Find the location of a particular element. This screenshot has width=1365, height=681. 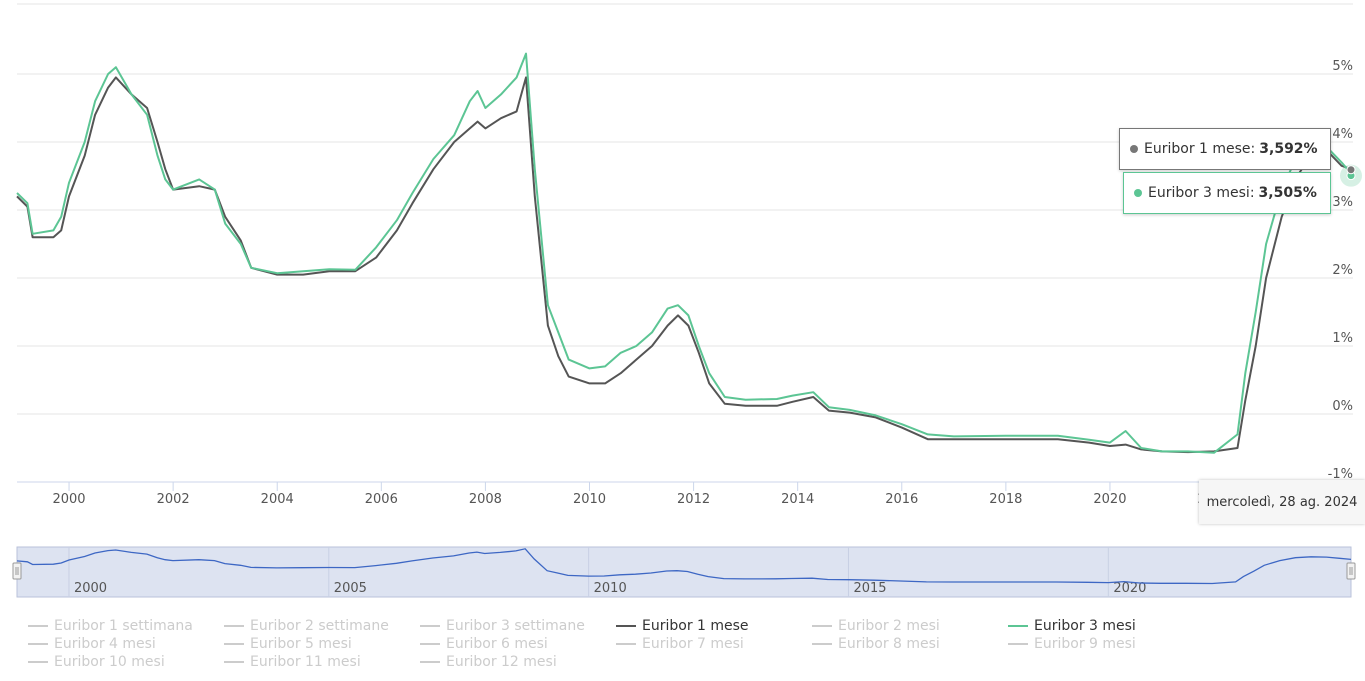

tooltip-date: mercoledì, 28 ag. 2024 is located at coordinates (1282, 502).